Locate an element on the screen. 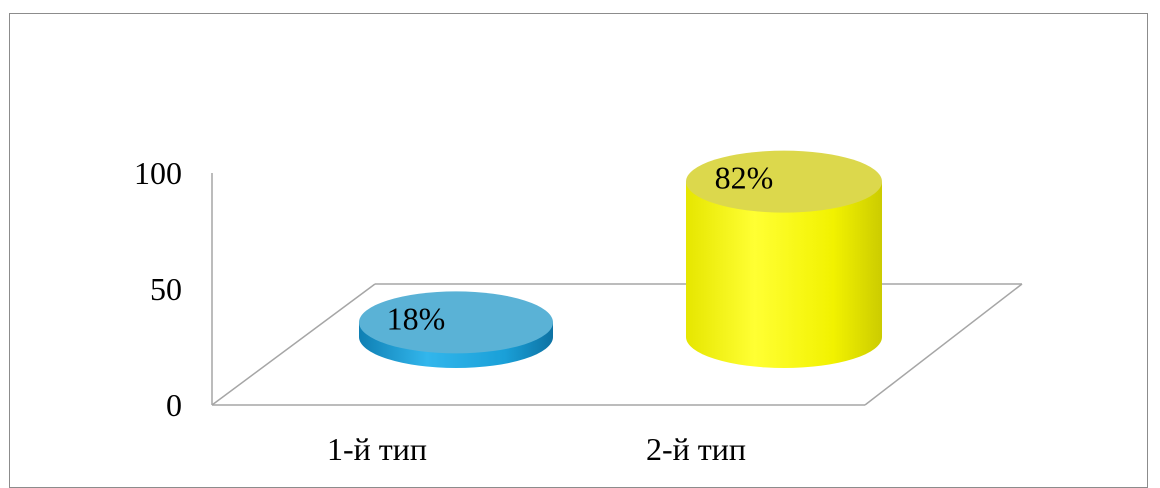  y-axis-ticks: 0 50 100 is located at coordinates (158, 289).